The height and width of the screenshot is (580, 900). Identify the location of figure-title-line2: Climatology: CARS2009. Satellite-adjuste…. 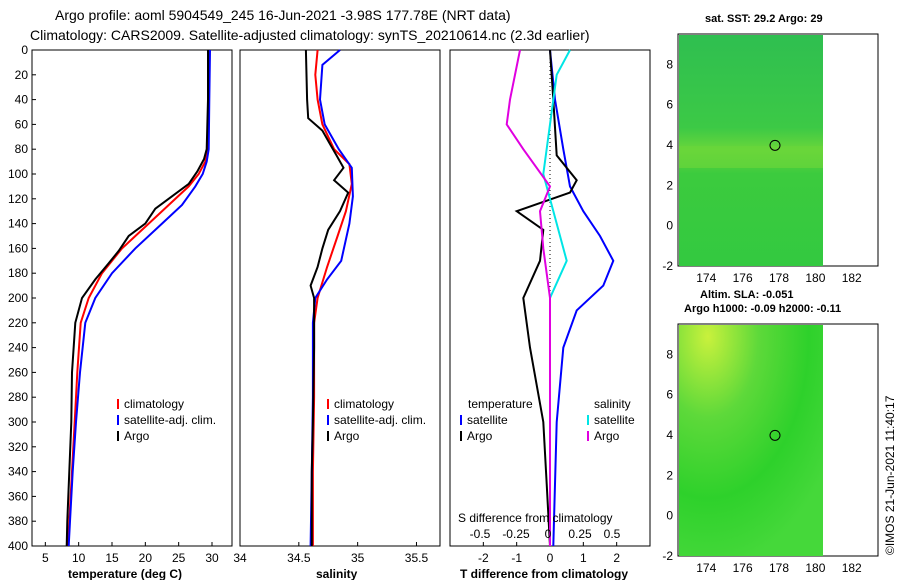
(310, 35).